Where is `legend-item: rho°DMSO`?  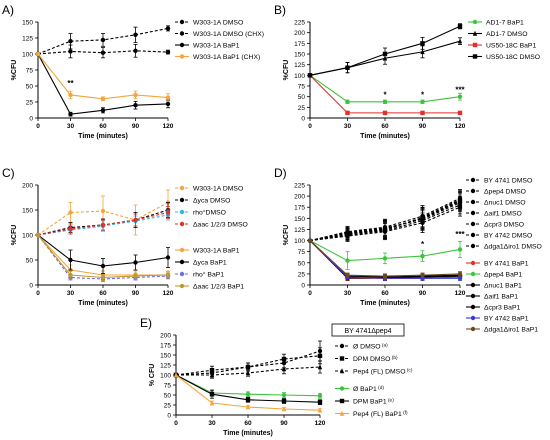 legend-item: rho°DMSO is located at coordinates (200, 213).